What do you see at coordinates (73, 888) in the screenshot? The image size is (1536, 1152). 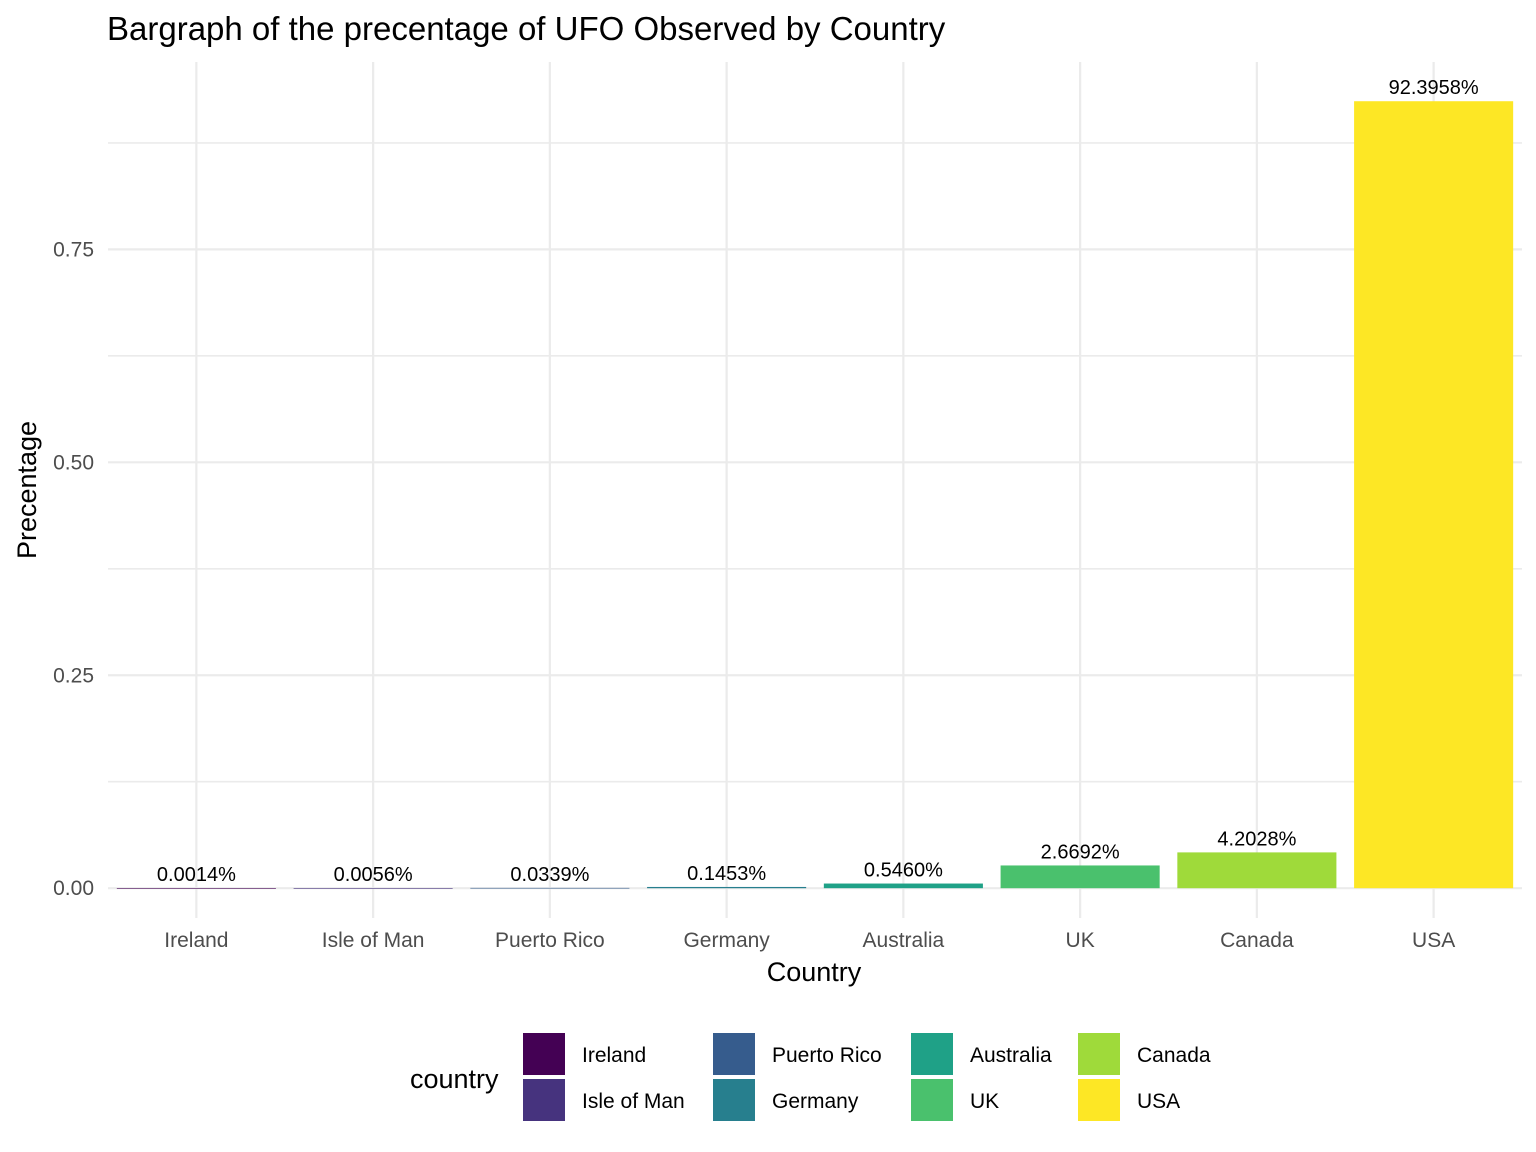 I see `y-tick-label: 0.00` at bounding box center [73, 888].